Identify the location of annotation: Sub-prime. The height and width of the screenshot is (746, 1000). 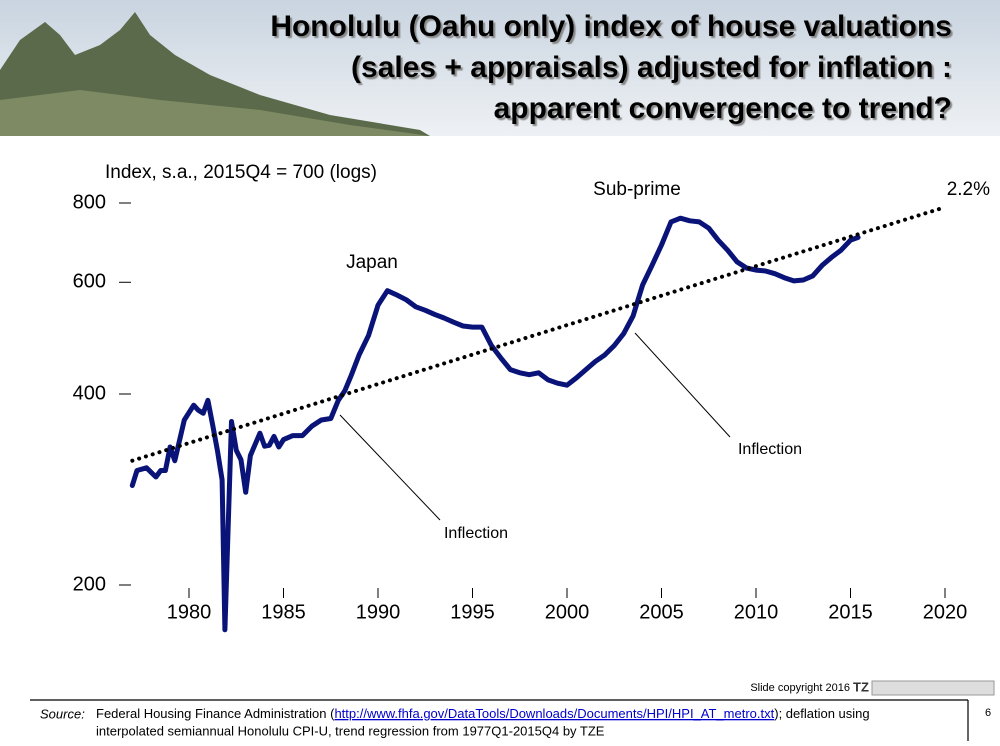
(637, 189).